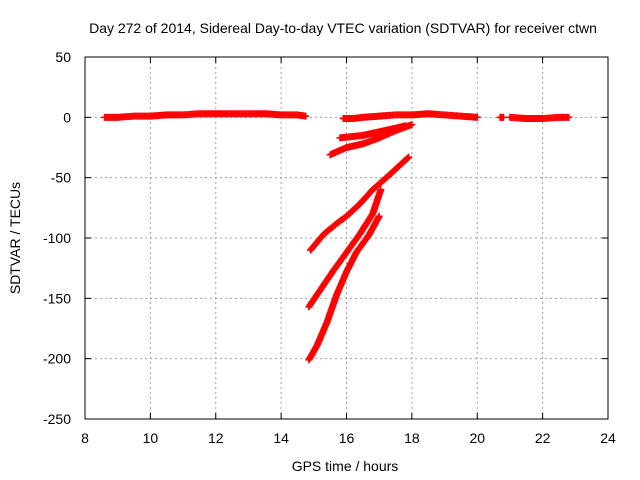  What do you see at coordinates (67, 117) in the screenshot?
I see `y-tick-label: 0` at bounding box center [67, 117].